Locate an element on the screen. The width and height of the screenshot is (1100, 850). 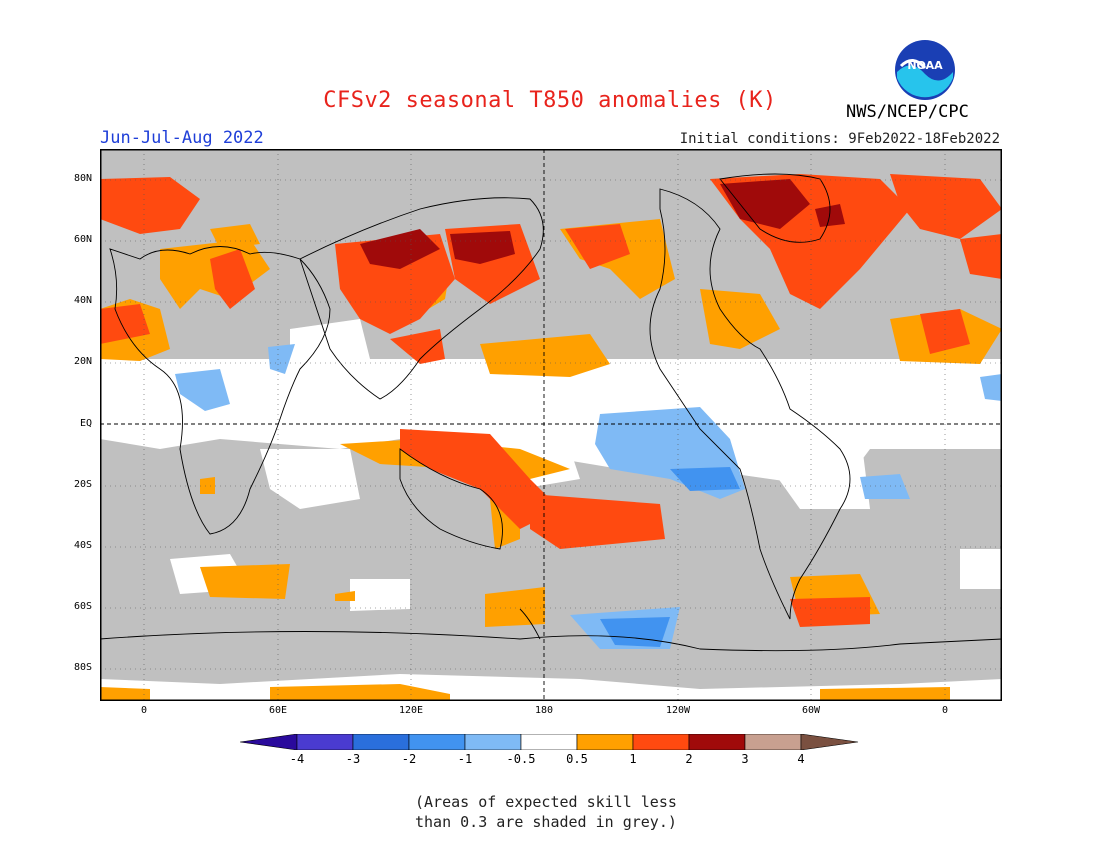
initial-conditions-label: Initial conditions: 9Feb2022-18Feb2022 is located at coordinates (839, 139).